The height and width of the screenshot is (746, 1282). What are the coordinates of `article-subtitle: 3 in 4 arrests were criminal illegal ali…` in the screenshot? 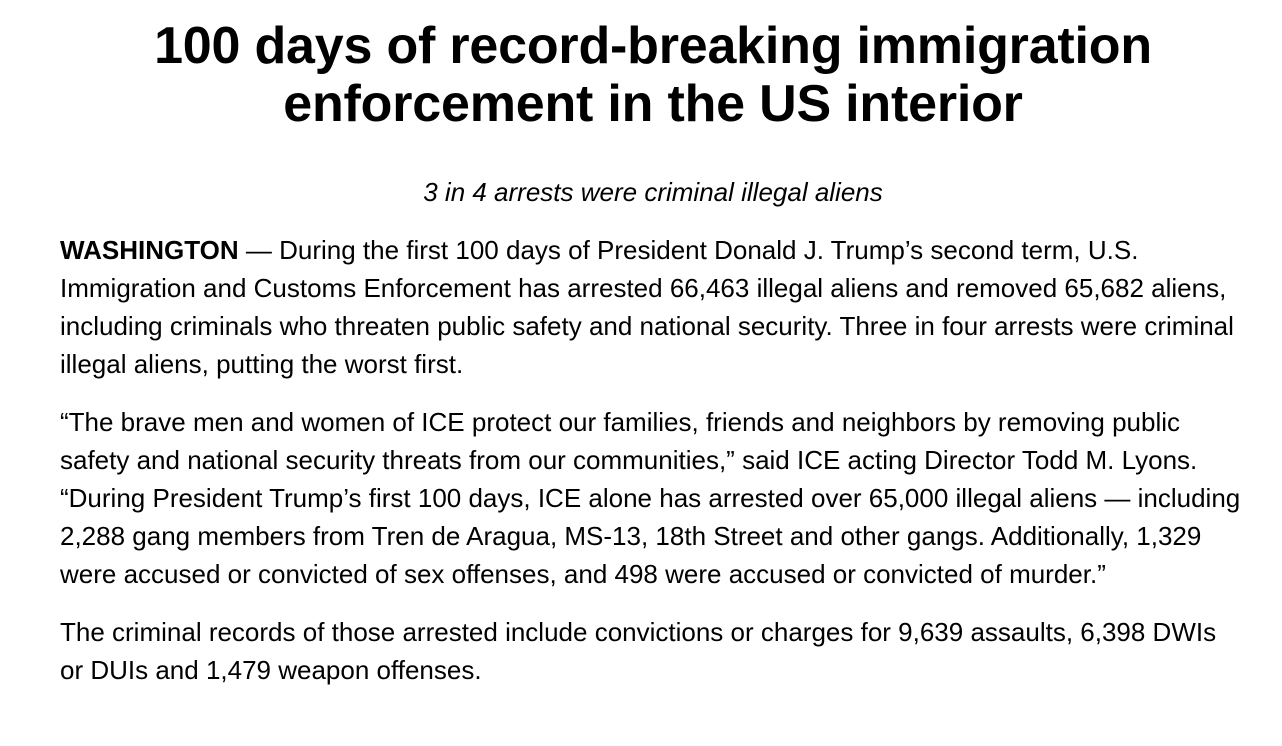 It's located at (653, 192).